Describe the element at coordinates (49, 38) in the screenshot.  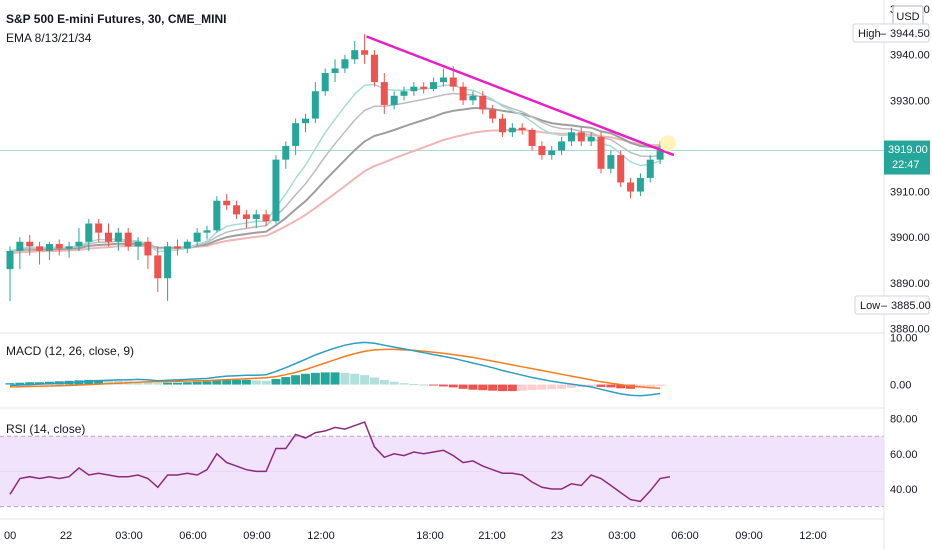
I see `ema-legend-label: EMA 8/13/21/34` at that location.